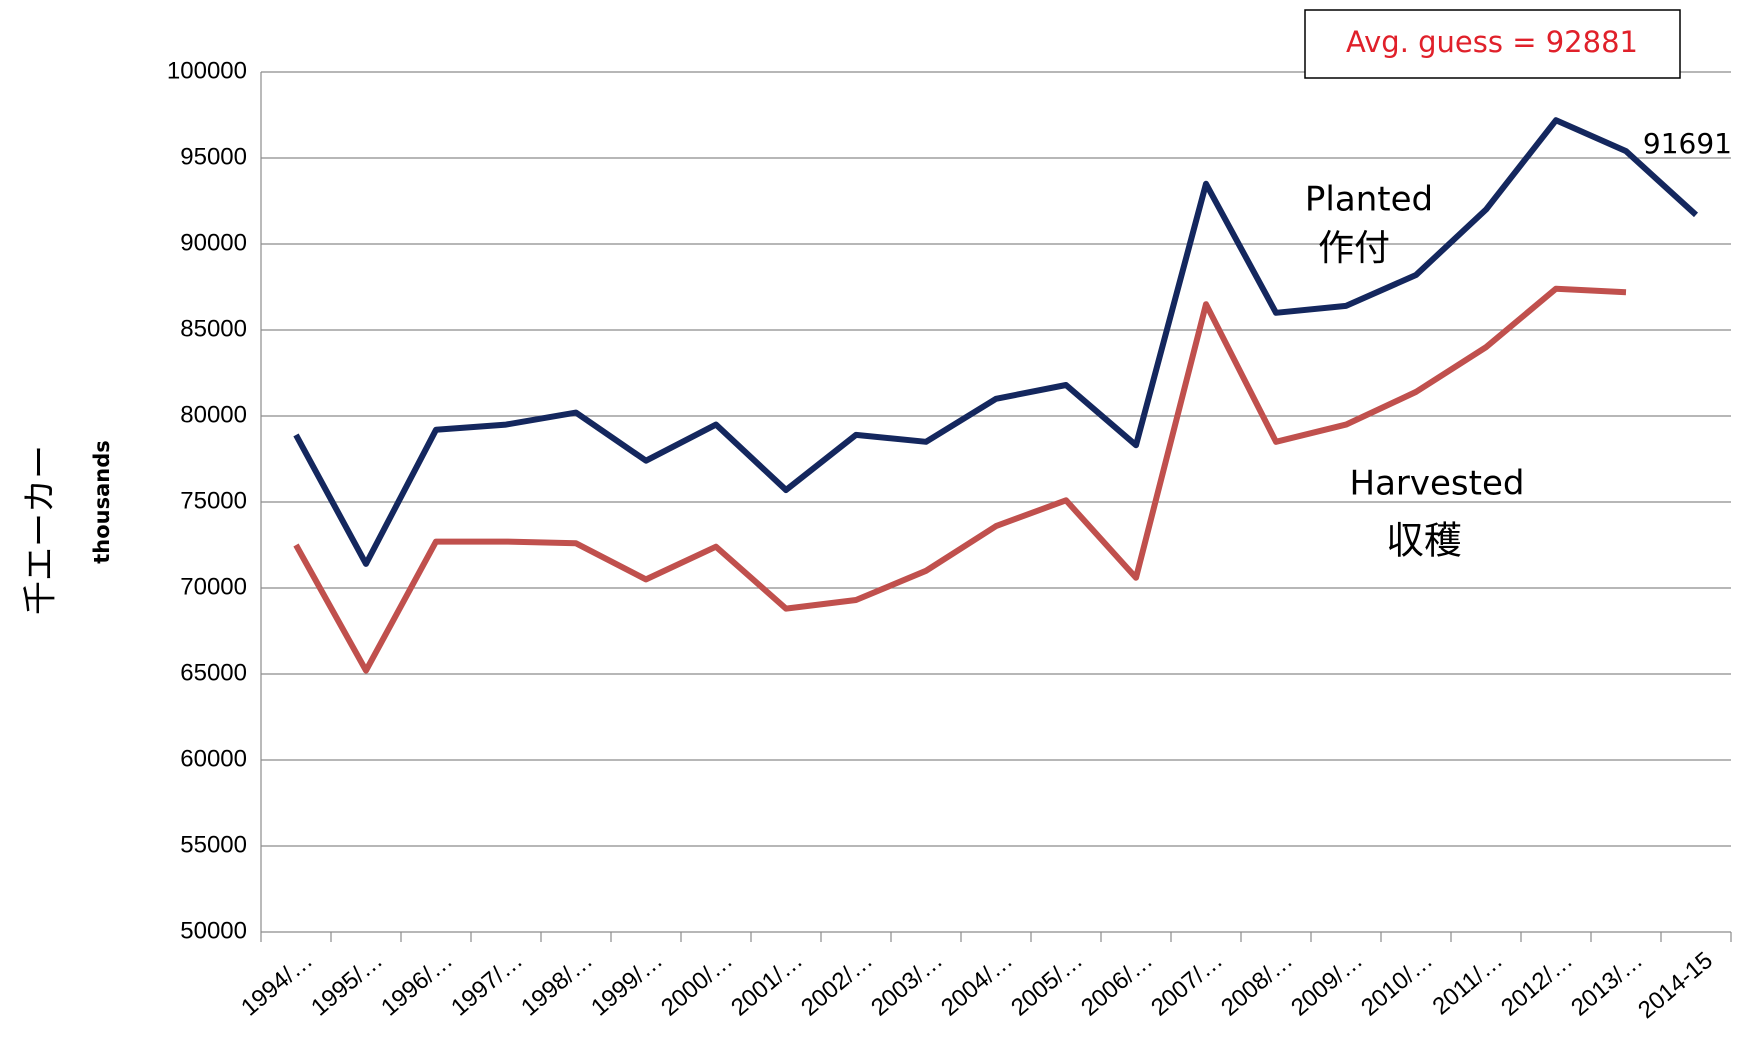  Describe the element at coordinates (207, 70) in the screenshot. I see `y-tick-label: 100000` at that location.